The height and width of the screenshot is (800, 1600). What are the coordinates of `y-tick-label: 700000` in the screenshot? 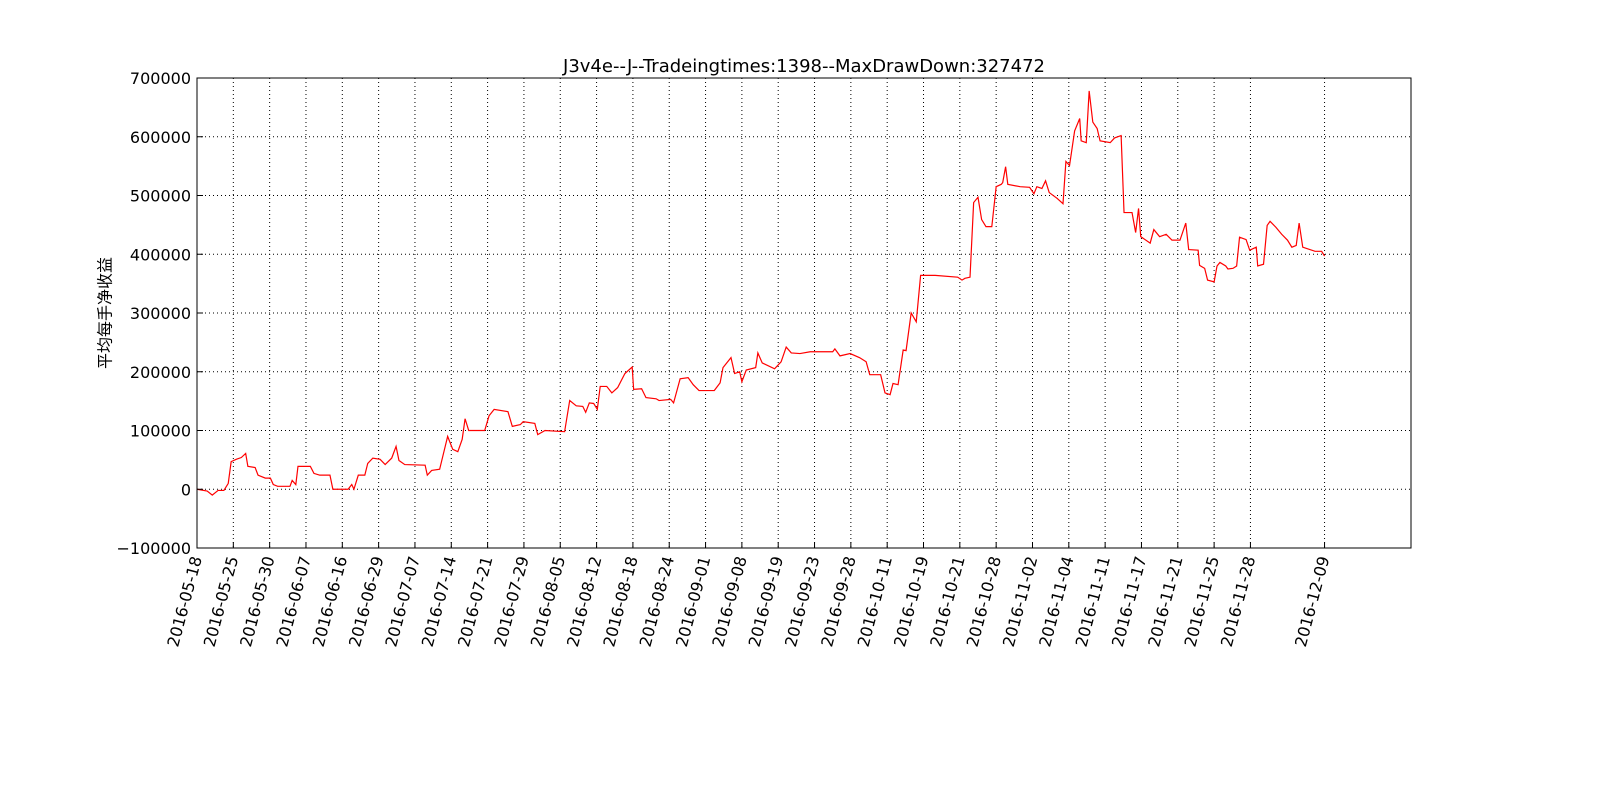 It's located at (160, 78).